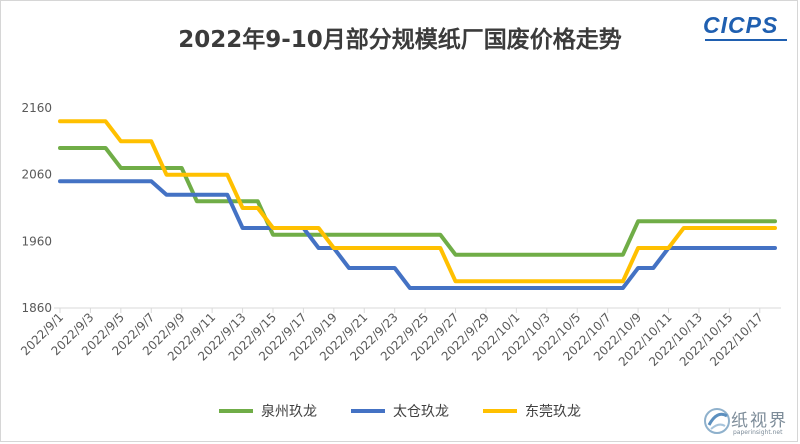 The height and width of the screenshot is (444, 800). I want to click on chart-legend: 泉州玖龙 太仓玖龙 东莞玖龙, so click(400, 411).